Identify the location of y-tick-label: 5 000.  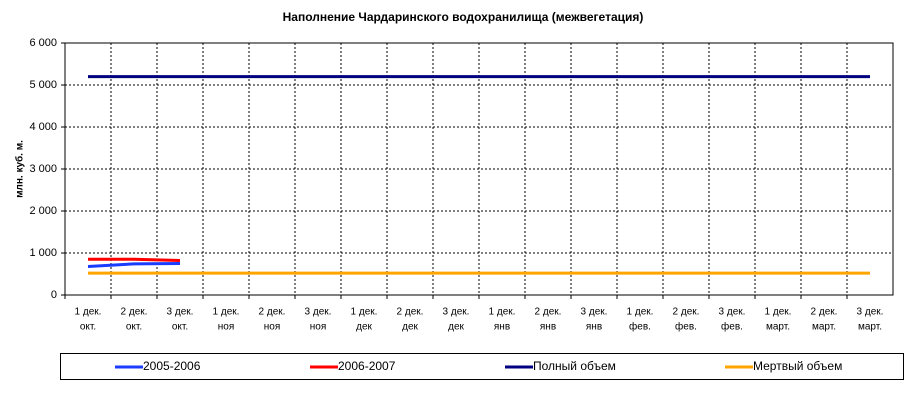
(43, 85).